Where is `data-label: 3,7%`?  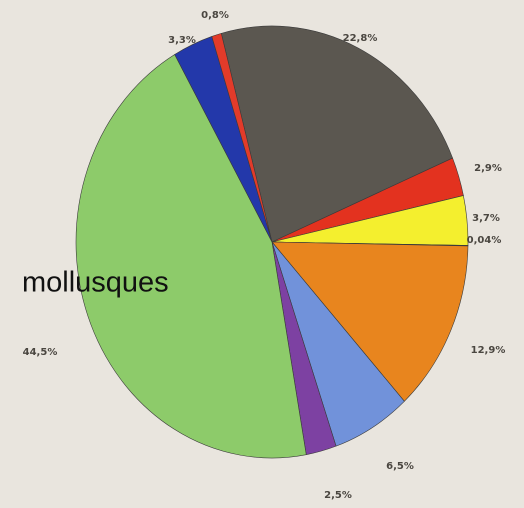
data-label: 3,7% is located at coordinates (486, 218).